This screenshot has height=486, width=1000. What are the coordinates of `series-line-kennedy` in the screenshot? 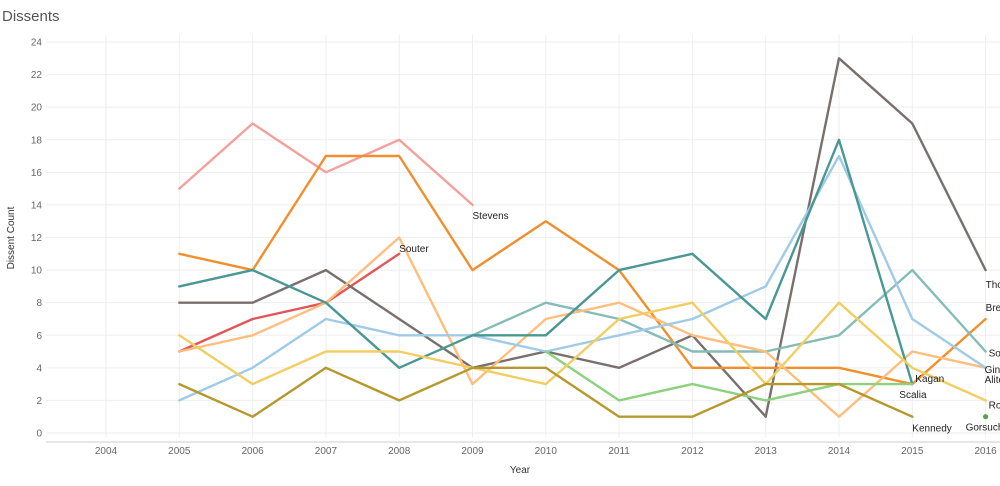 It's located at (546, 392).